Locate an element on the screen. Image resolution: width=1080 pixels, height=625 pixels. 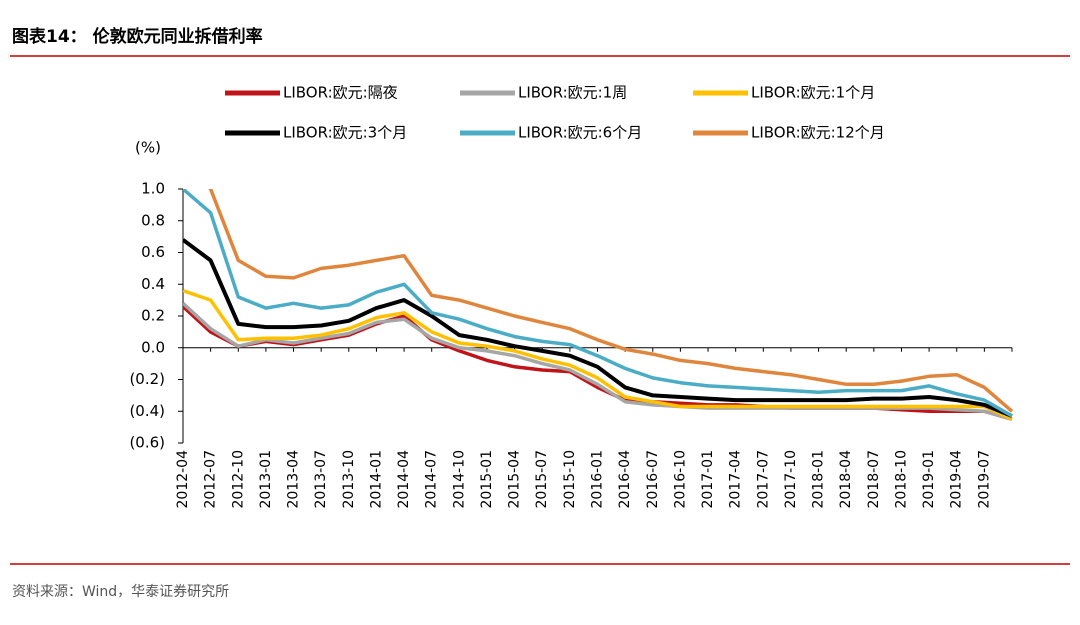
x-tick-label: 2013-04 is located at coordinates (294, 479).